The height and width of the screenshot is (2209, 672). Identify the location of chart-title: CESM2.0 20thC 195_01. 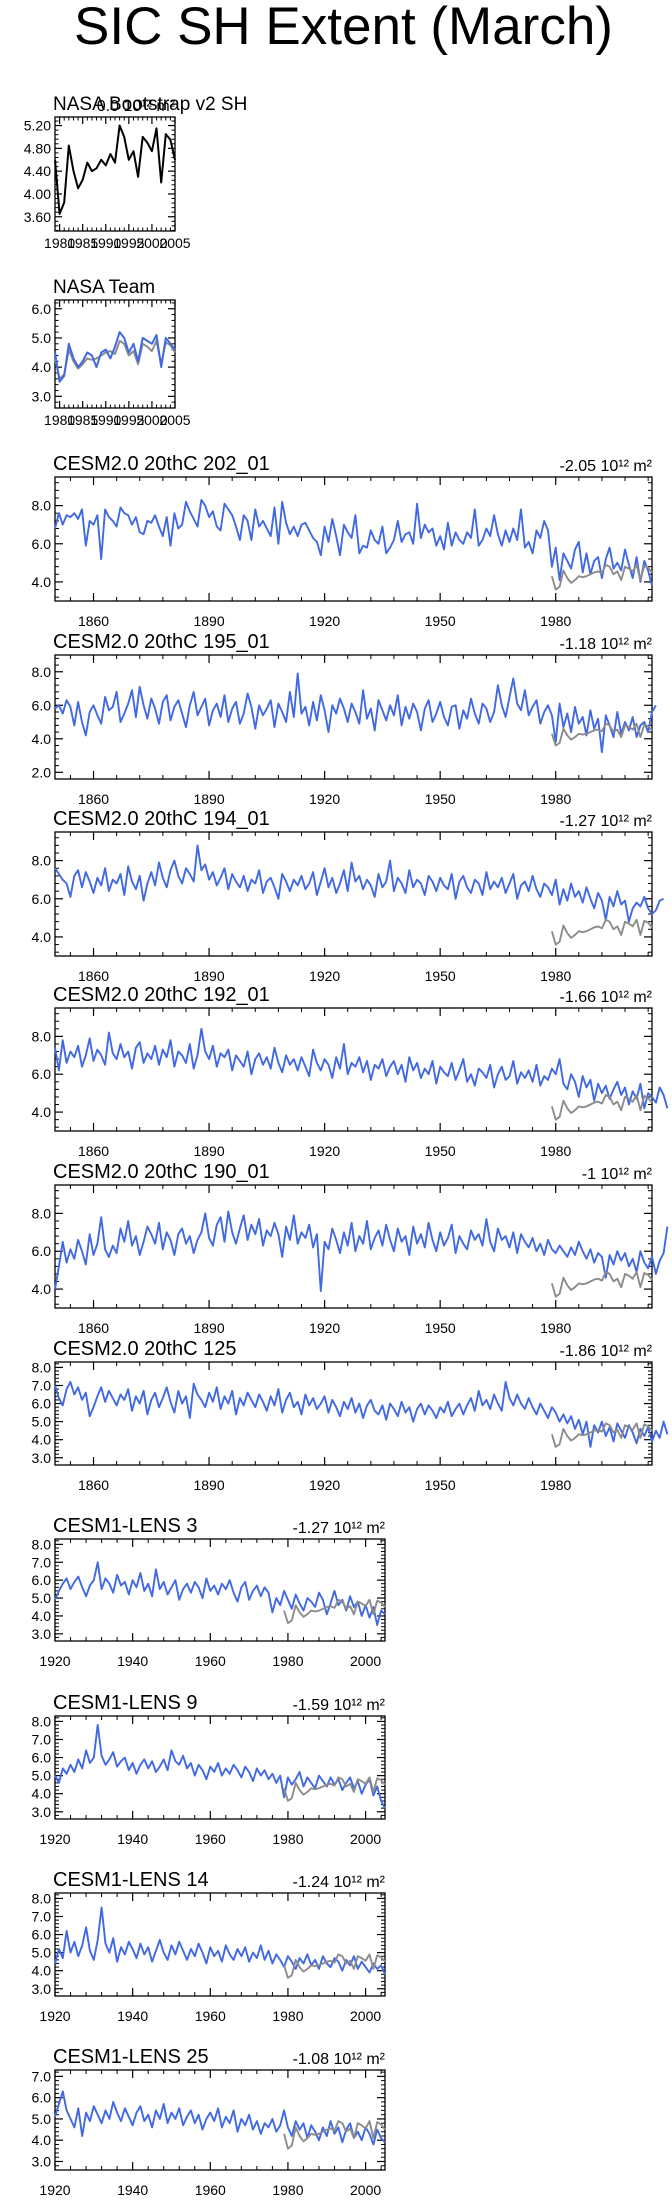
(161, 642).